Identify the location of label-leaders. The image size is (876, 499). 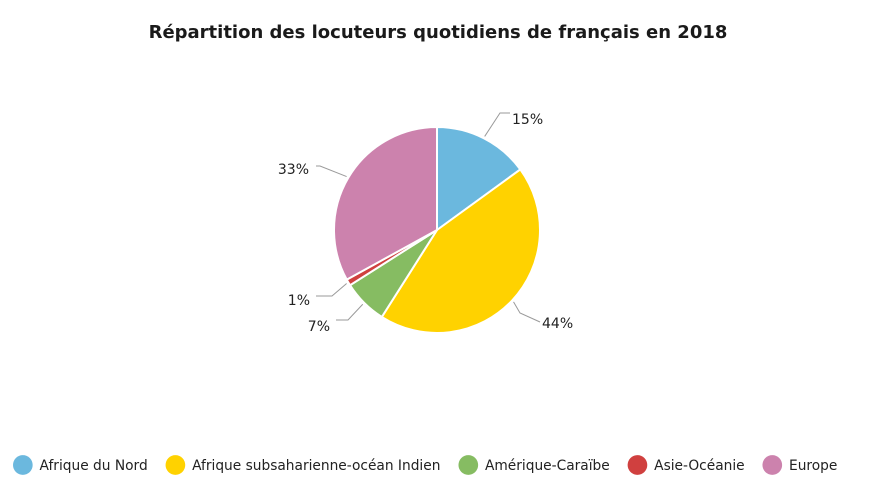
(428, 217).